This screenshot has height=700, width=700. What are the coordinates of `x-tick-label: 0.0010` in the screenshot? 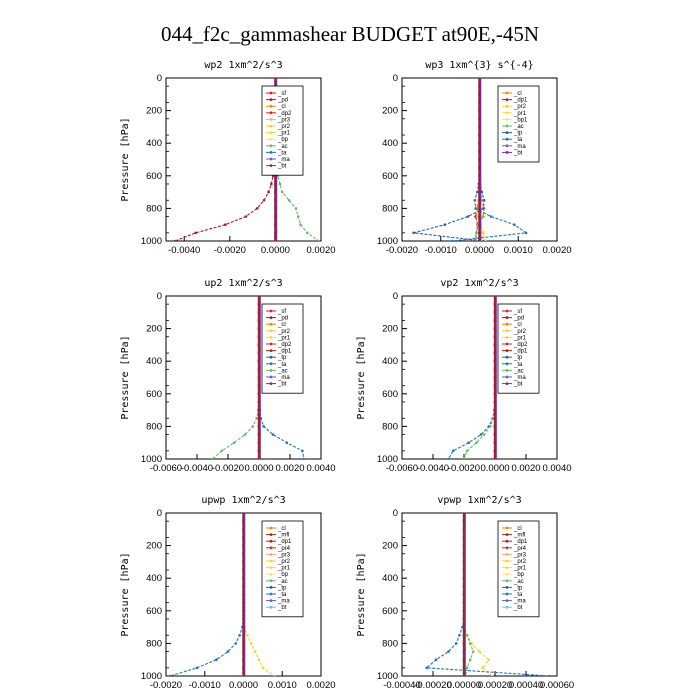 It's located at (518, 250).